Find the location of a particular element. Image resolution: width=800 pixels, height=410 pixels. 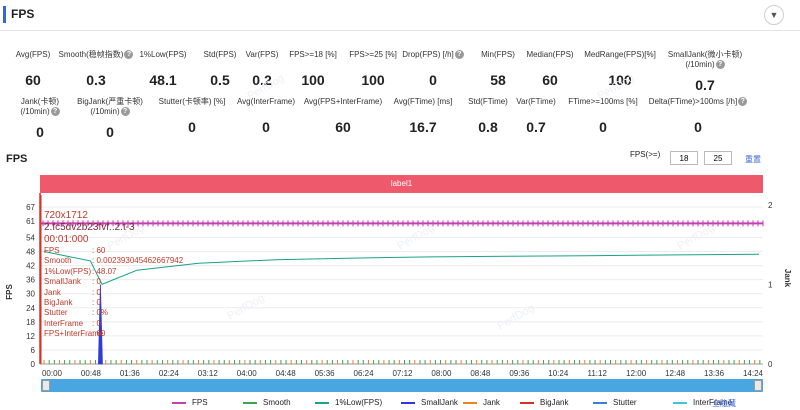

metric-label: Median(FPS) is located at coordinates (550, 55).